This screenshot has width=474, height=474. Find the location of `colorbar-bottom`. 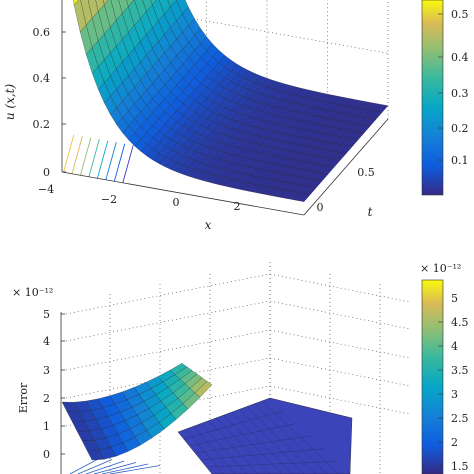

colorbar-bottom is located at coordinates (432, 376).